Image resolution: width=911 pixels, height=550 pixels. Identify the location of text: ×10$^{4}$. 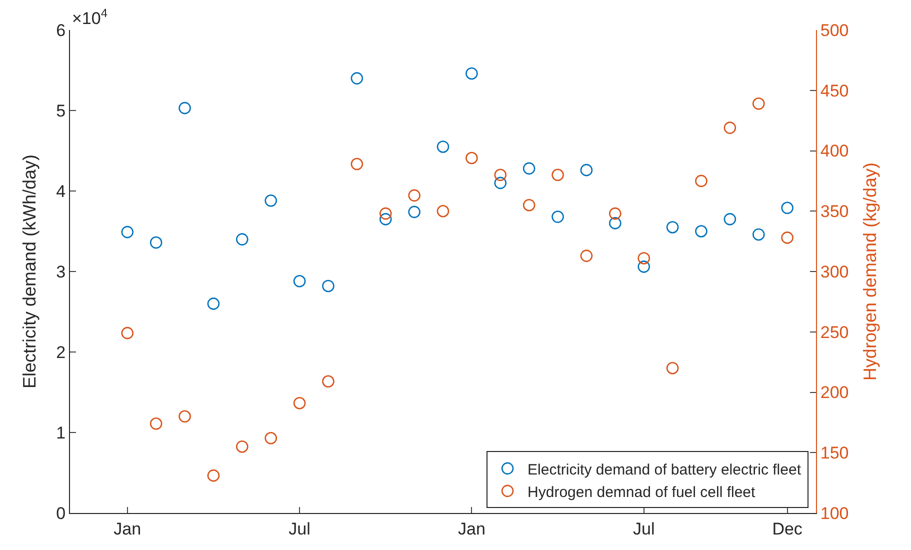
(90, 17).